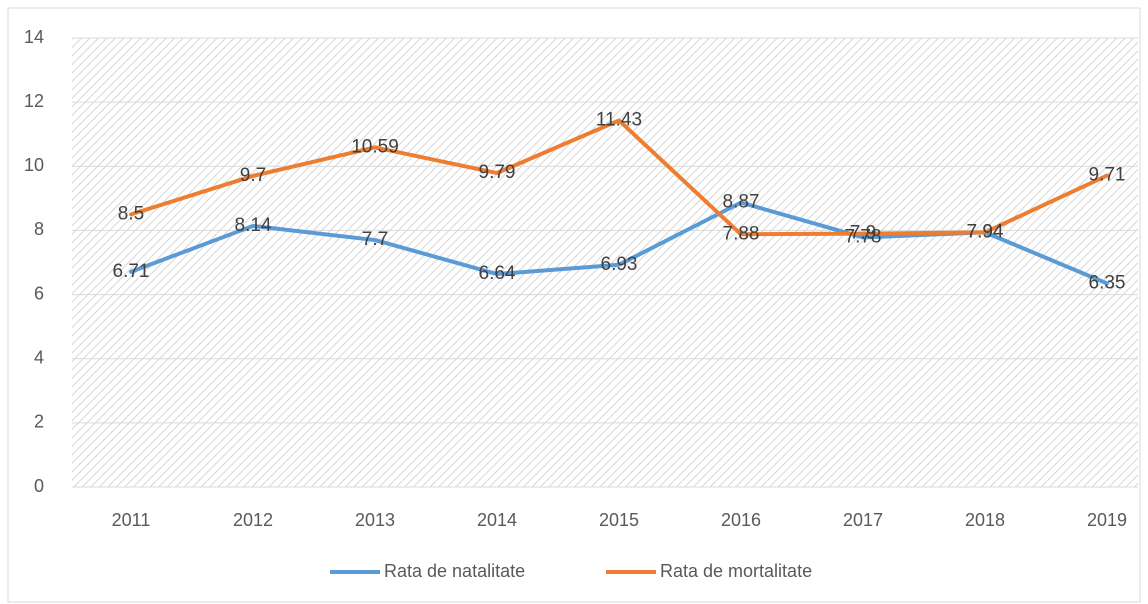 Image resolution: width=1148 pixels, height=604 pixels. I want to click on x-tick-label: 2013, so click(375, 520).